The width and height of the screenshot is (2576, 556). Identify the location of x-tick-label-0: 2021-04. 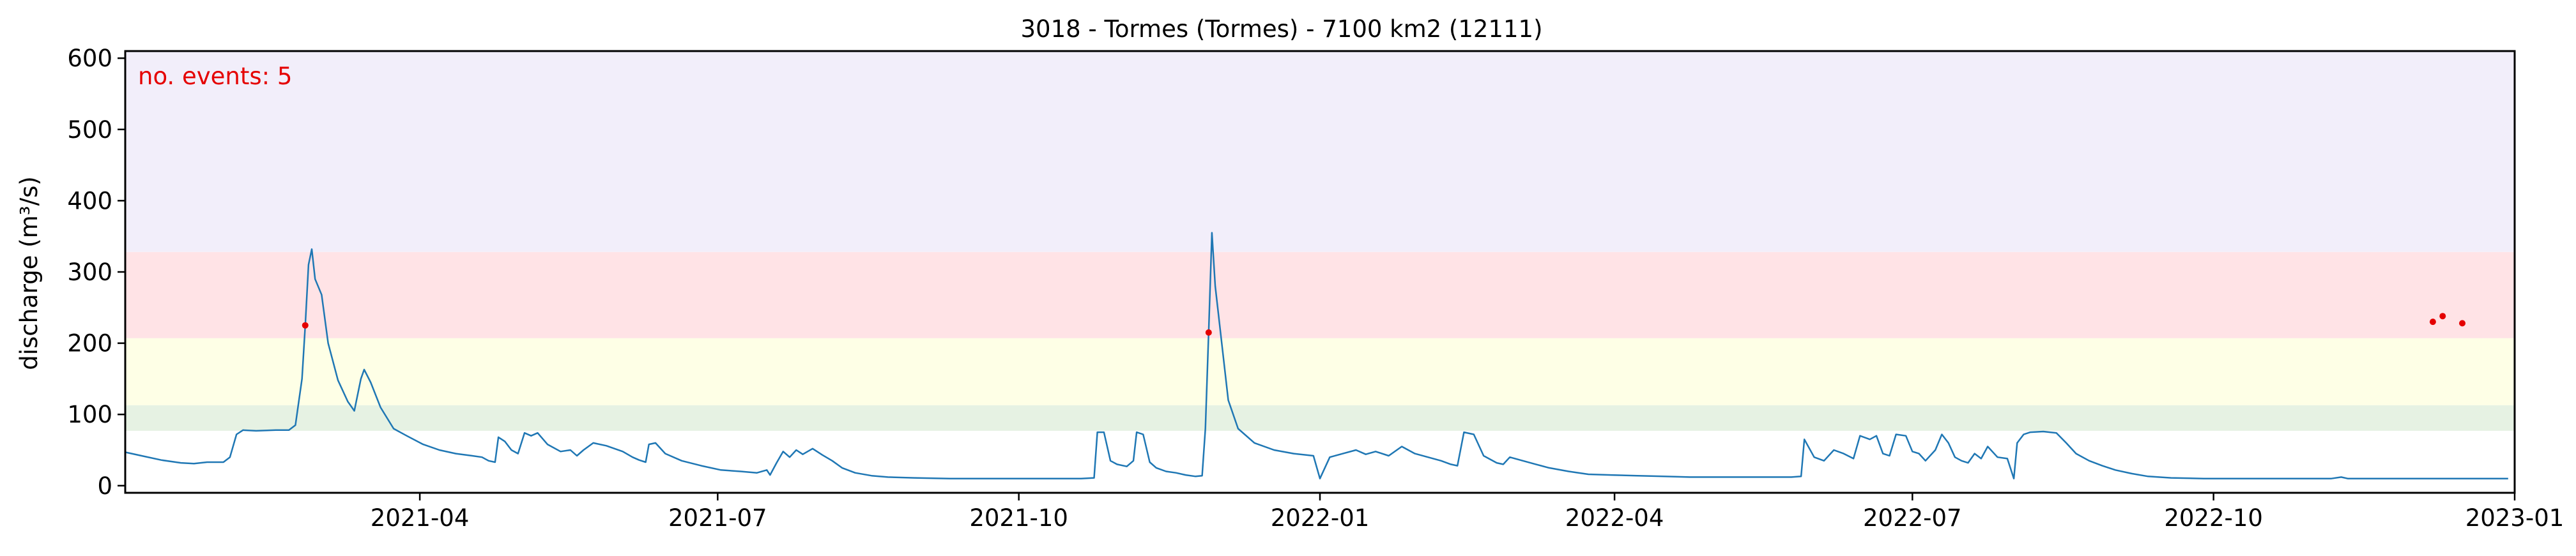
(420, 518).